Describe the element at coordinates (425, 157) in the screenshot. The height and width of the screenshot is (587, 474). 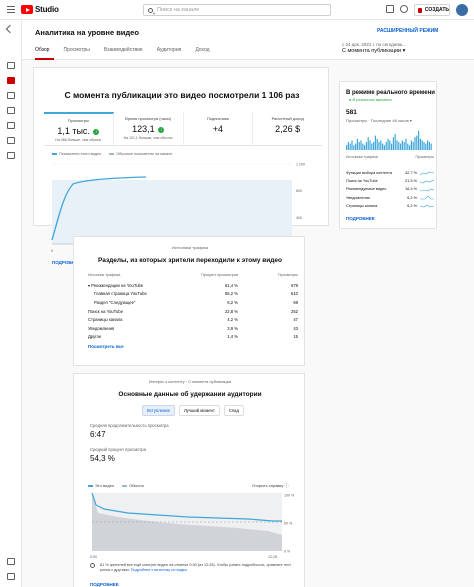
I see `realtime-col-views: Просмотры` at that location.